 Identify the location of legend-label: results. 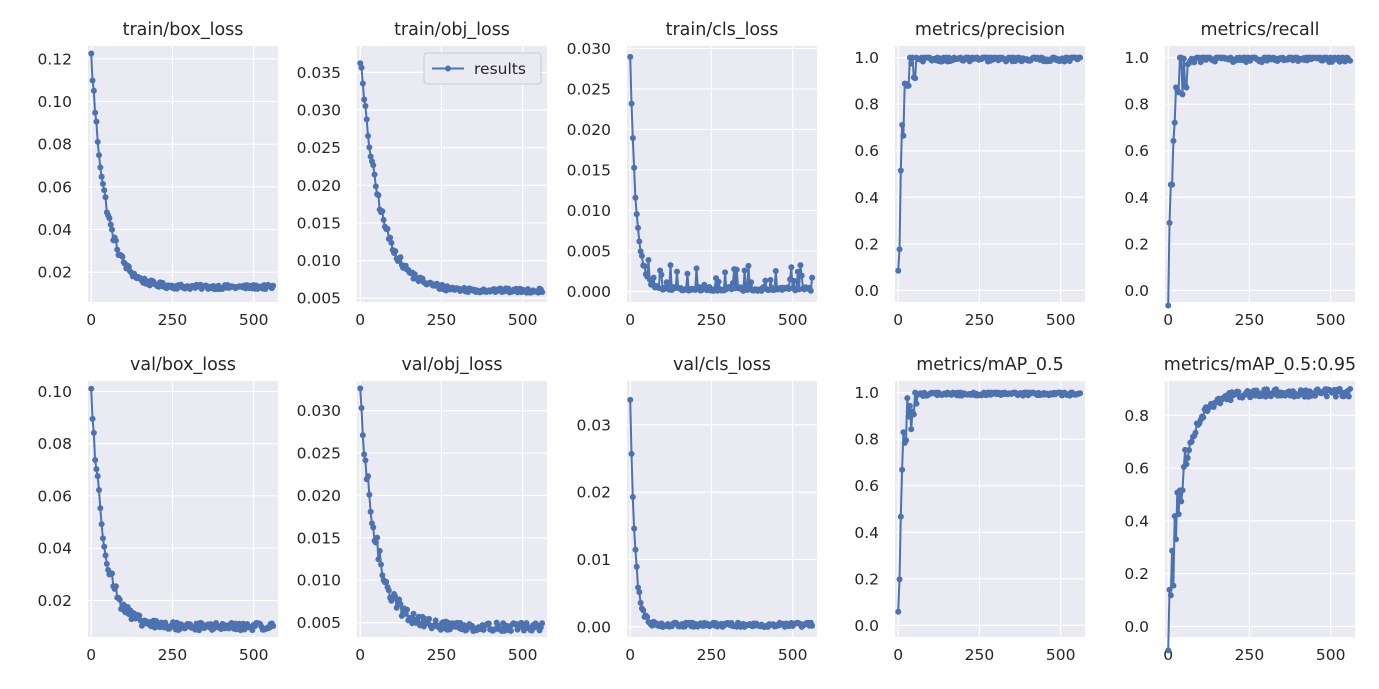
(500, 69).